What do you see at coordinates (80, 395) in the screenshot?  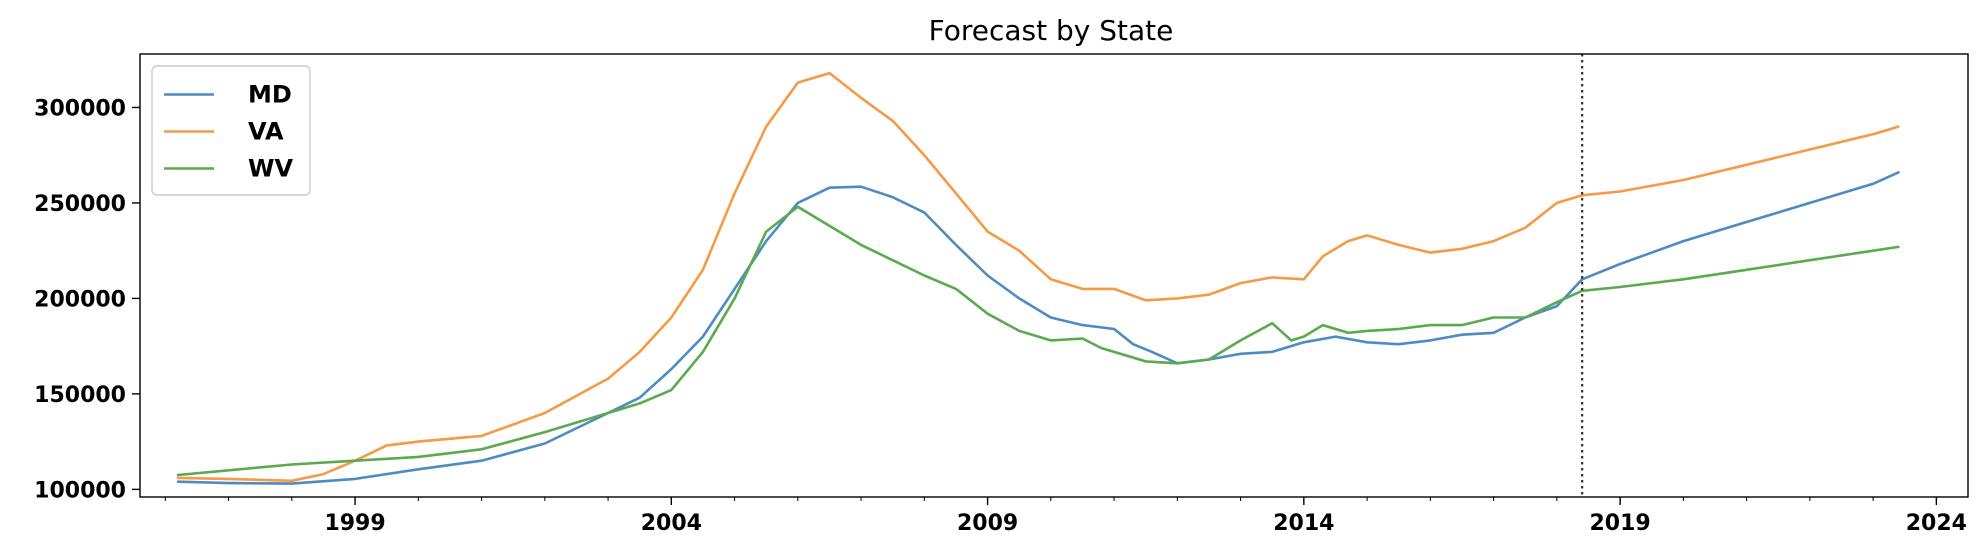 I see `y-tick-label: 150000` at bounding box center [80, 395].